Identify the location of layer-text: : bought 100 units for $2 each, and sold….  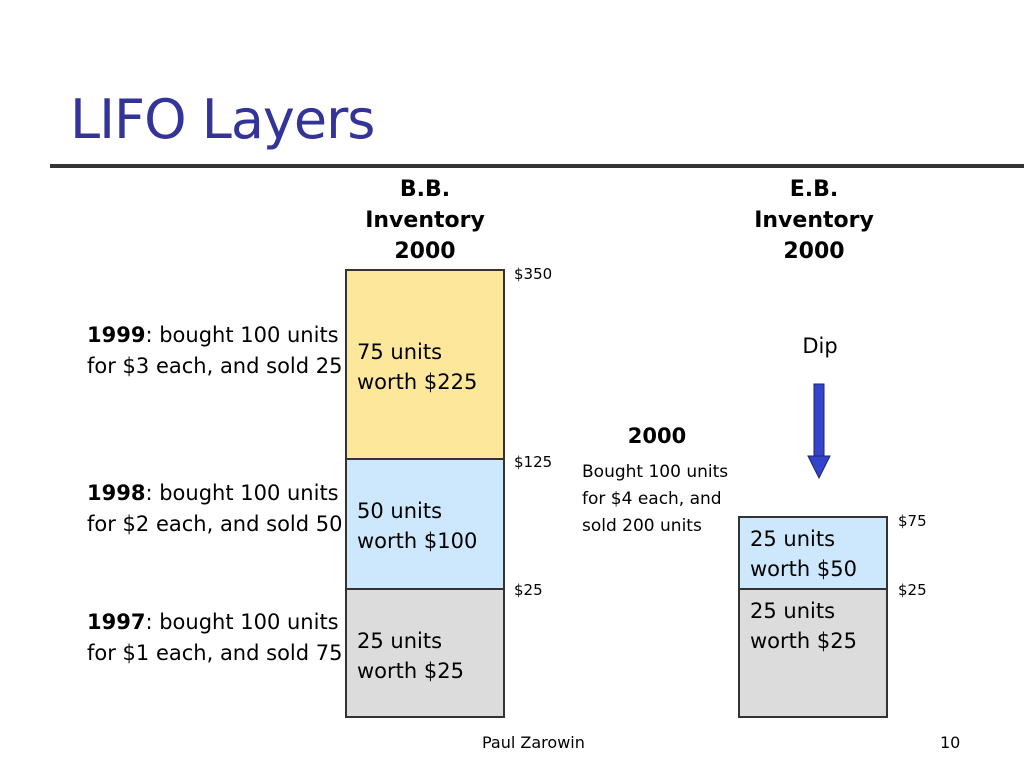
(215, 508).